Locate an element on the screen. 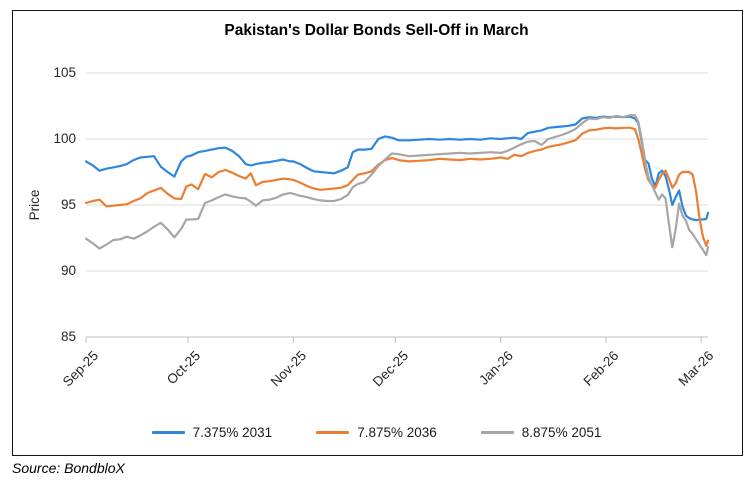  y-tick-label: 85 is located at coordinates (68, 336).